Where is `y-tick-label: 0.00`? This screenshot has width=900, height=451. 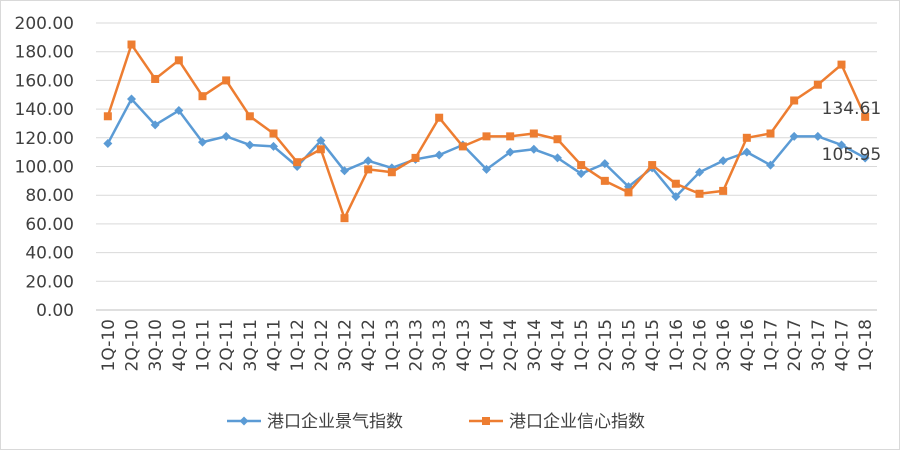 y-tick-label: 0.00 is located at coordinates (55, 311).